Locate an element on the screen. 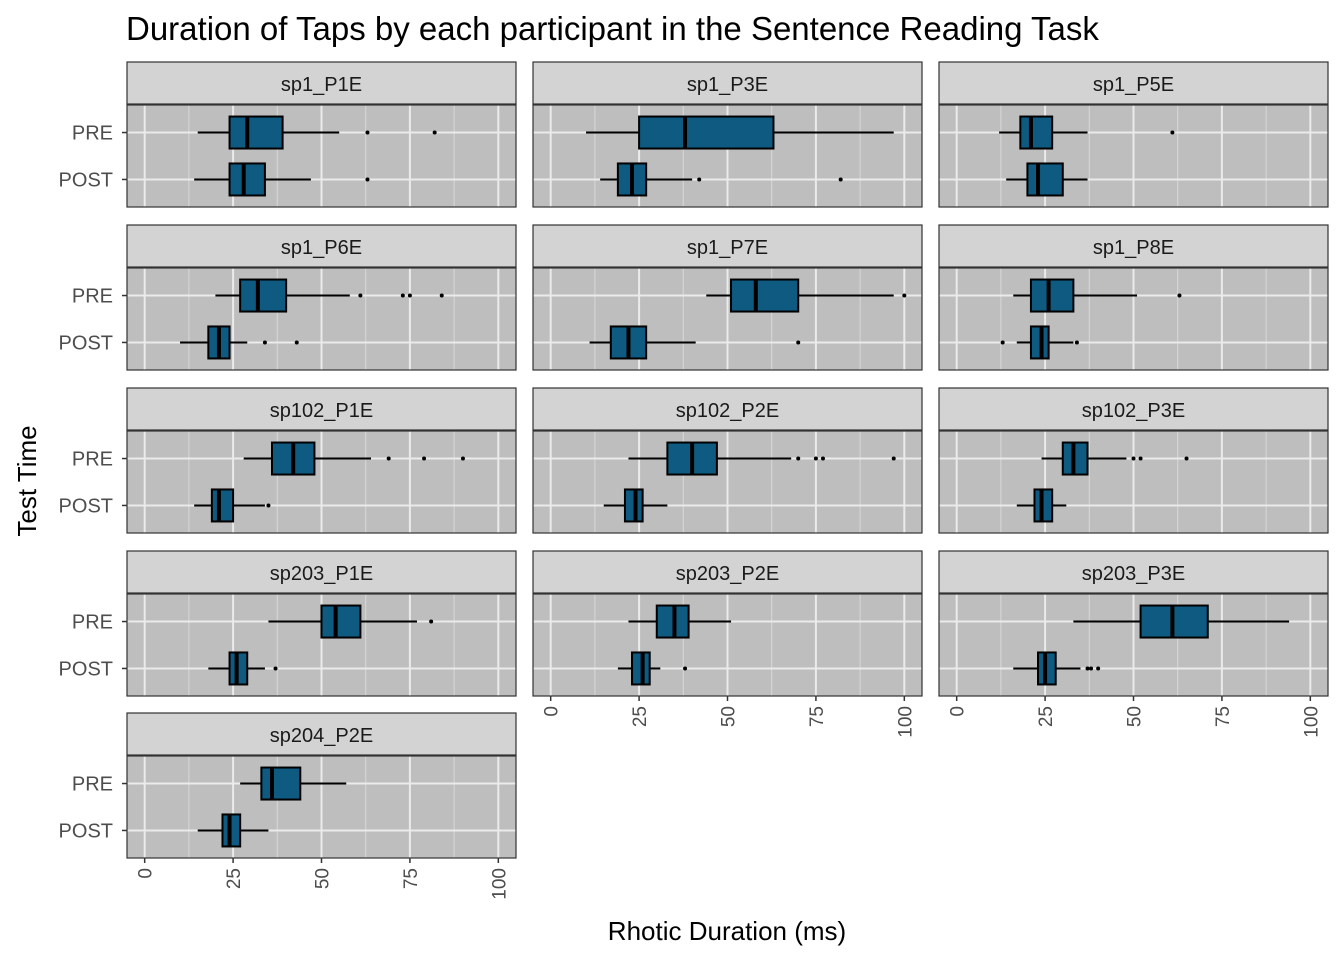  facet-strip-label: sp203_P1E is located at coordinates (321, 574).